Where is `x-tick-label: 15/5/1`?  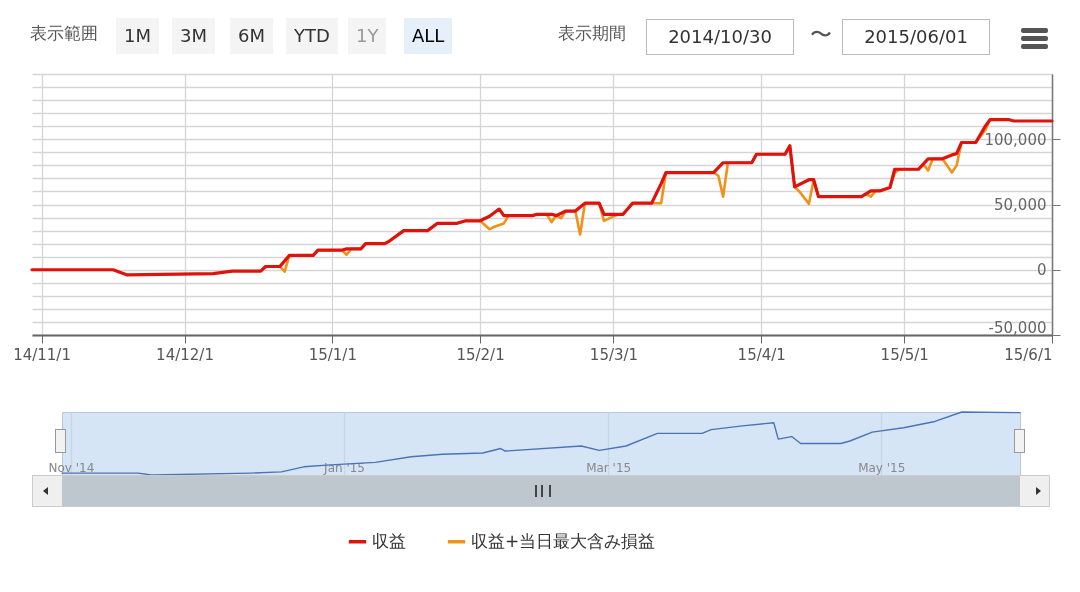 x-tick-label: 15/5/1 is located at coordinates (904, 354).